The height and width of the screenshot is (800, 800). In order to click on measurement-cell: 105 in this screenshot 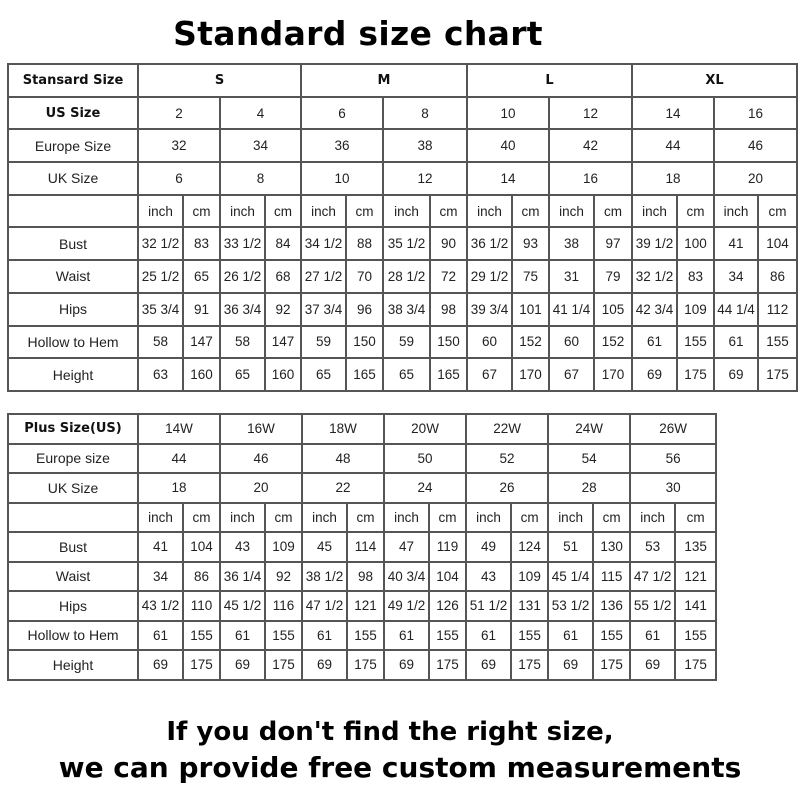, I will do `click(613, 309)`.